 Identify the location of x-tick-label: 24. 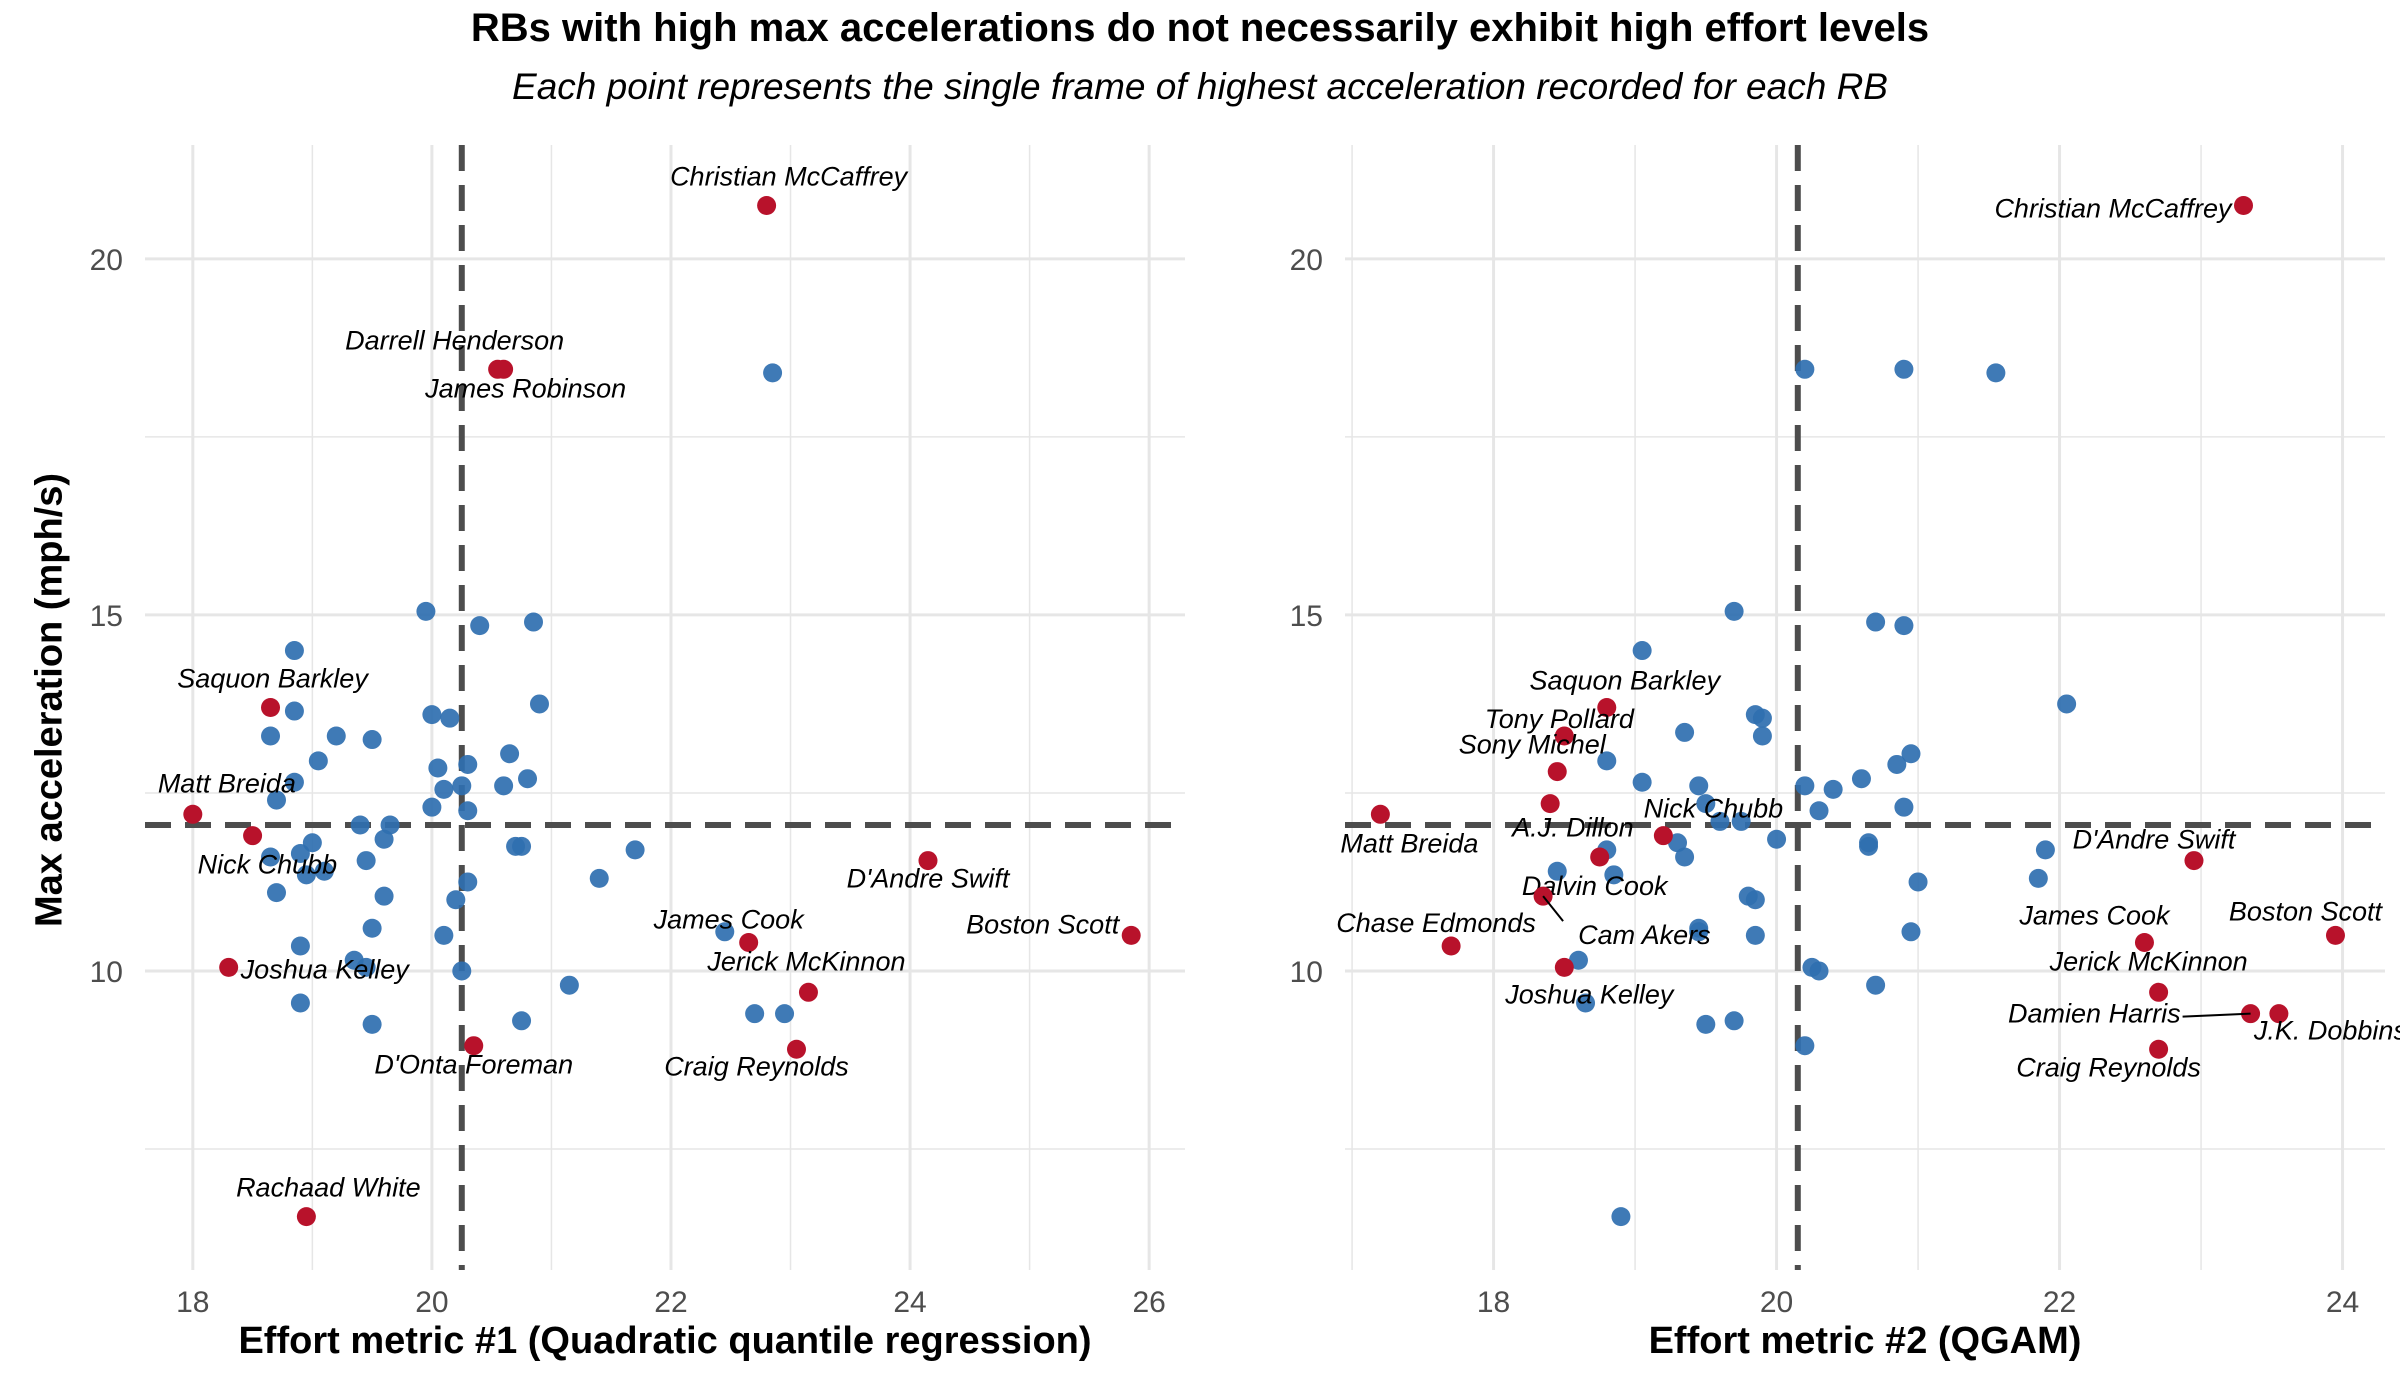
(909, 1302).